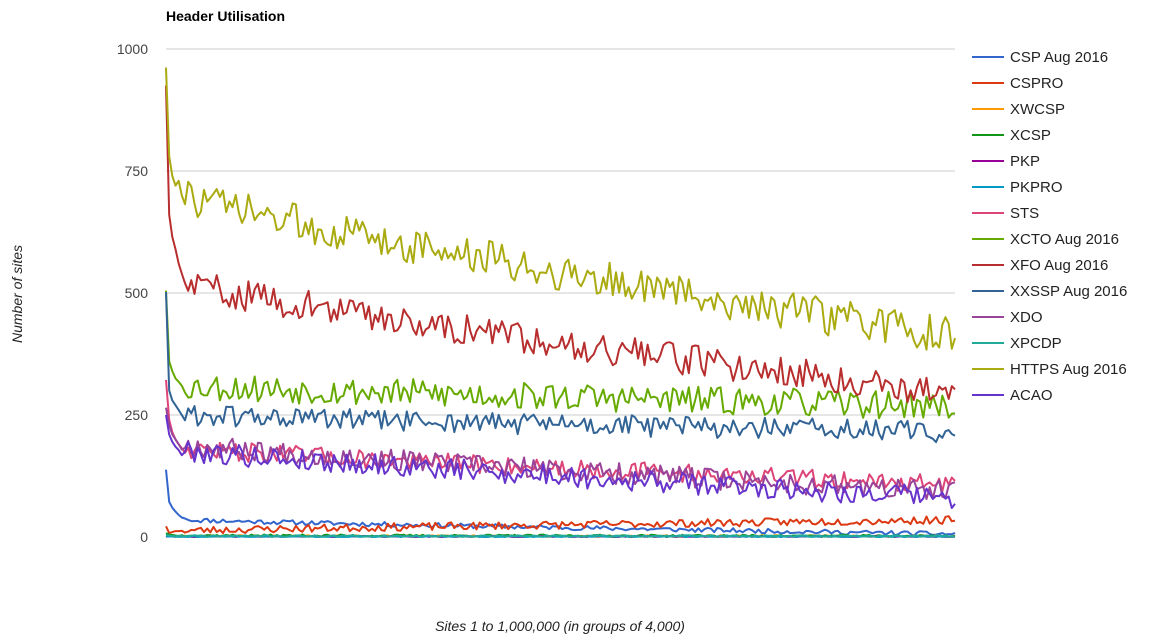  I want to click on y-tick-label: 1000, so click(132, 49).